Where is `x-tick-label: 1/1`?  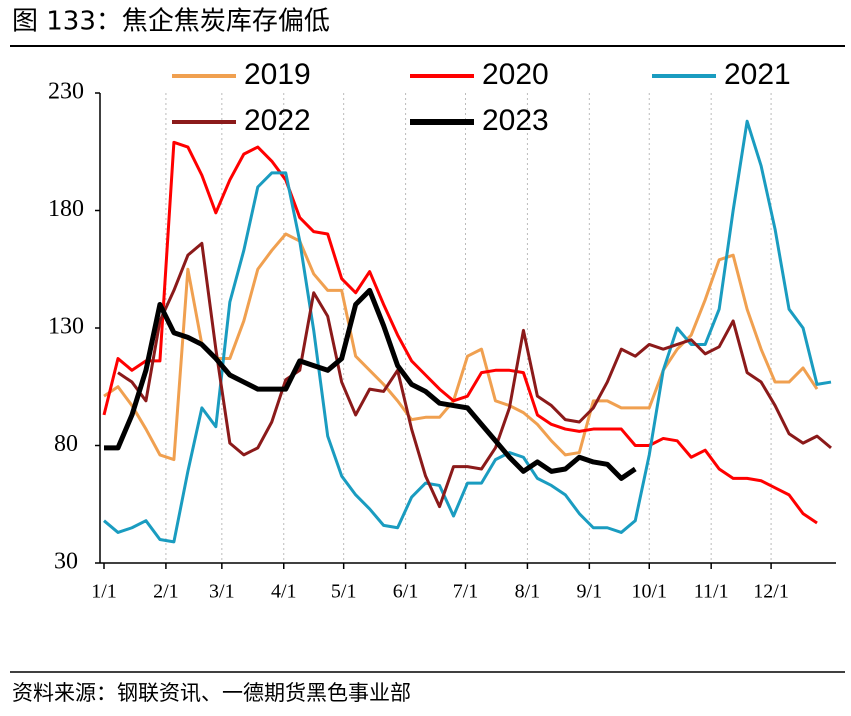 x-tick-label: 1/1 is located at coordinates (104, 592).